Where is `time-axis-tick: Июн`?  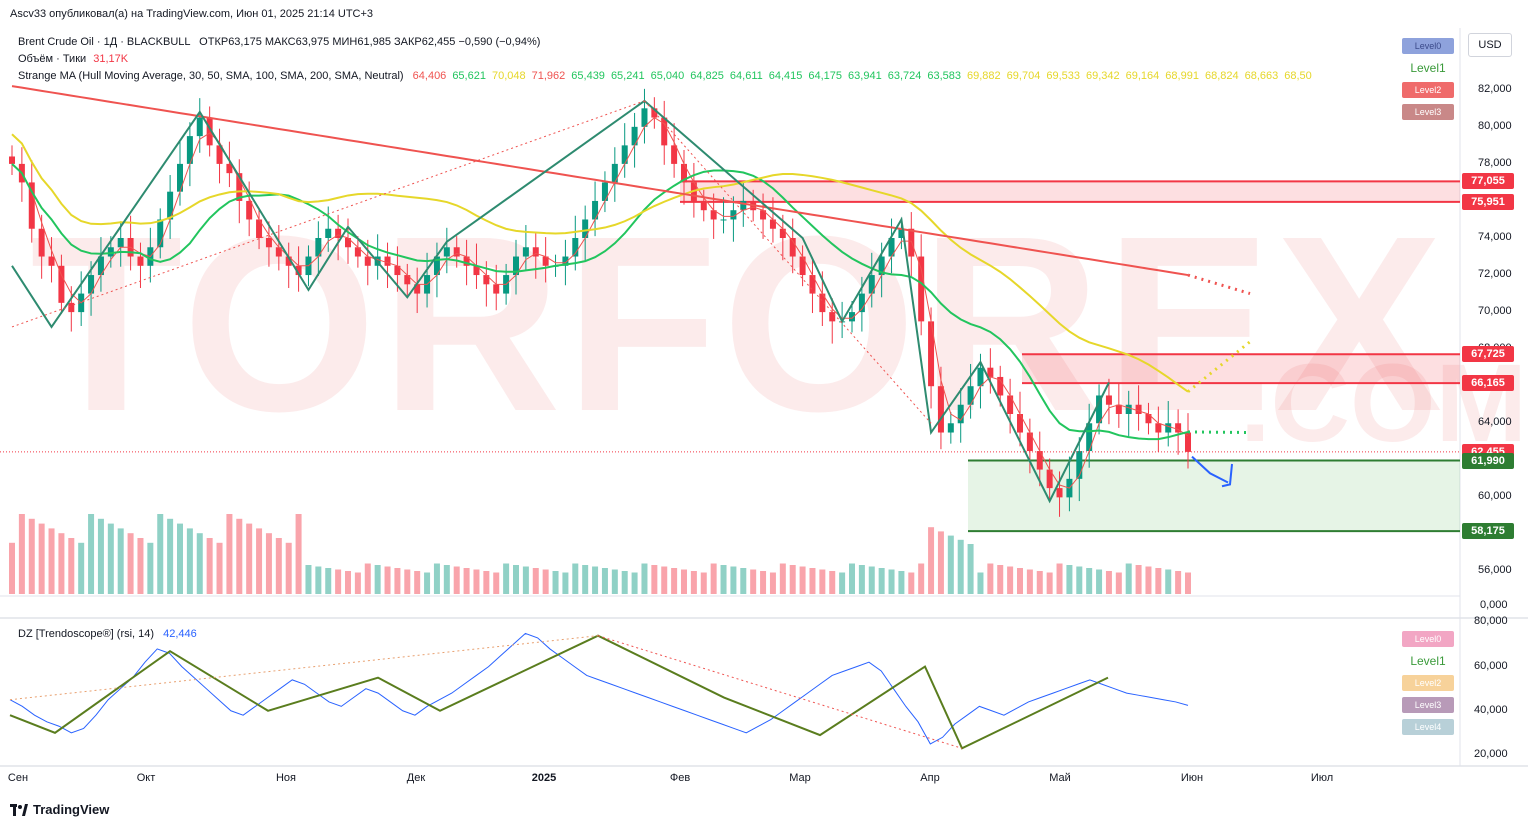
time-axis-tick: Июн is located at coordinates (1192, 778).